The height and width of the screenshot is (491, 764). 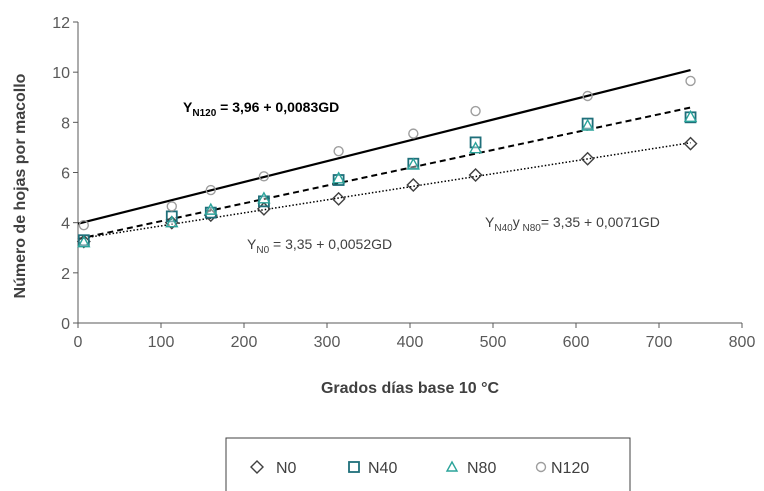 I want to click on legend-marker-n40, so click(x=354, y=467).